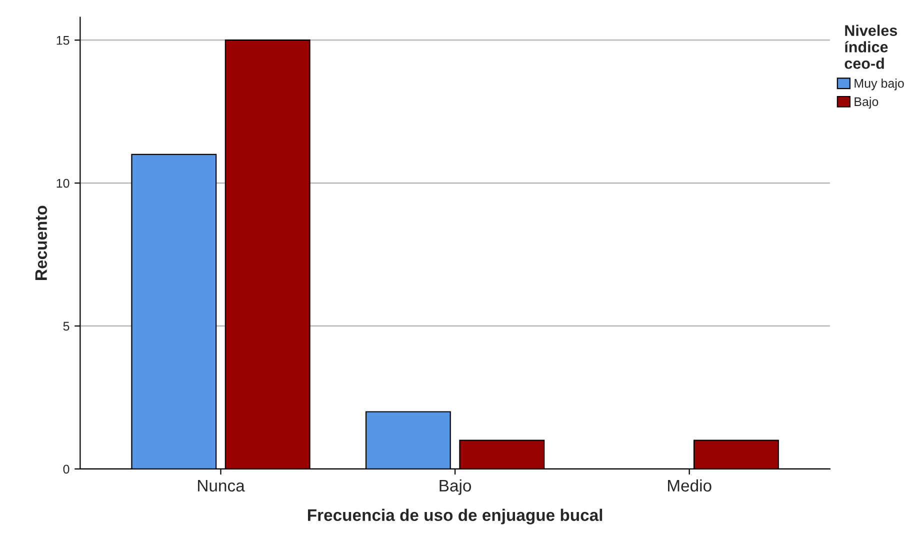 This screenshot has height=539, width=911. I want to click on x-tick-label: Bajo, so click(456, 487).